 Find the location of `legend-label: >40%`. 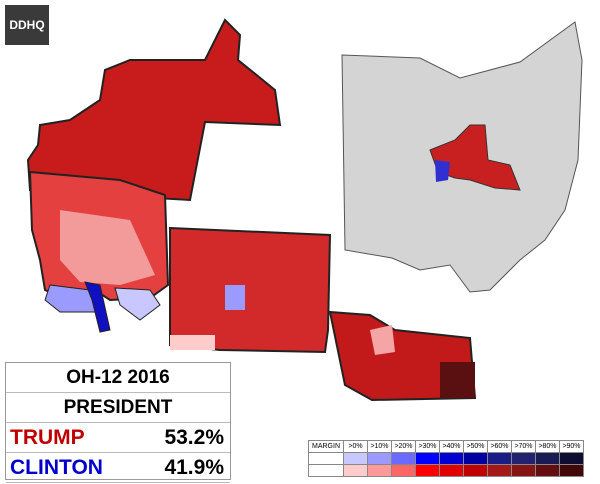

legend-label: >40% is located at coordinates (451, 446).